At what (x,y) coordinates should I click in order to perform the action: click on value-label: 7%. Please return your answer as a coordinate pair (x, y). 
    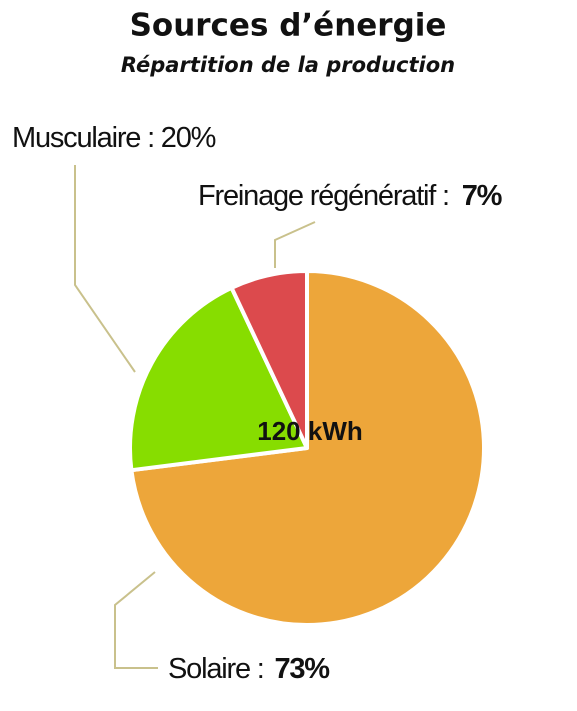
    Looking at the image, I should click on (482, 196).